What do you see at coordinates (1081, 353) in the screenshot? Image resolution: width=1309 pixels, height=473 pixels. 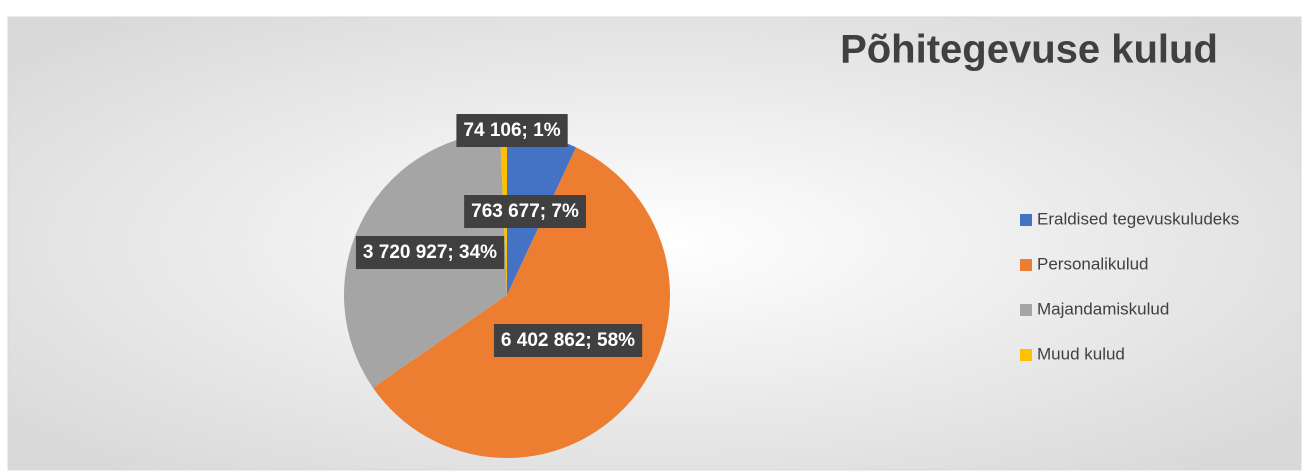 I see `legend-label: Muud kulud` at bounding box center [1081, 353].